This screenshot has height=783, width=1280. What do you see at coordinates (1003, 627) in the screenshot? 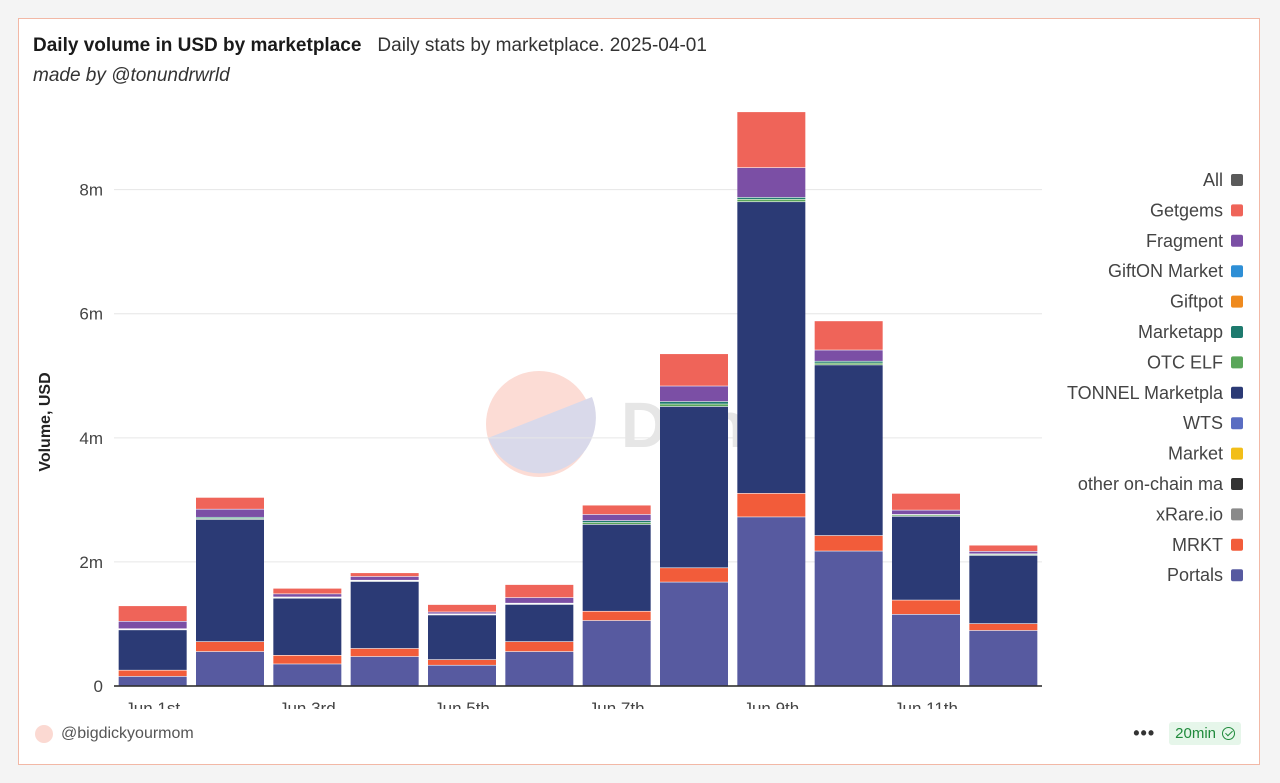
I see `bar-segment: MRKT: 110000` at bounding box center [1003, 627].